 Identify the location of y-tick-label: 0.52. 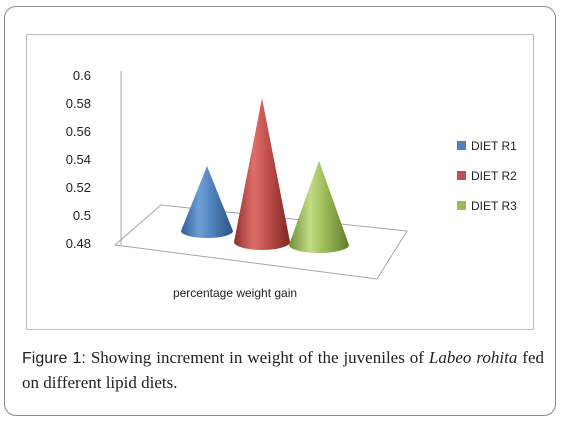
(78, 187).